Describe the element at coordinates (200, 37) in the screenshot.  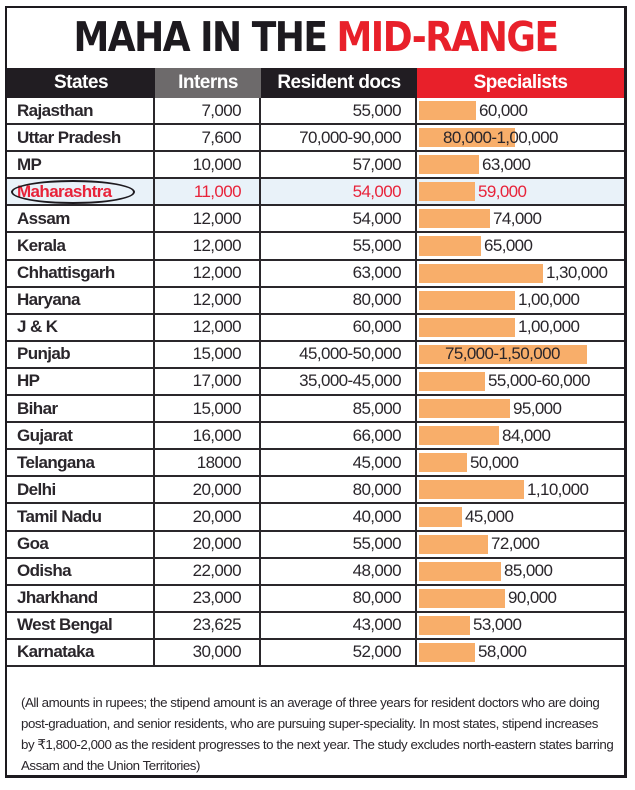
I see `title-dark-part: MAHA IN THE` at that location.